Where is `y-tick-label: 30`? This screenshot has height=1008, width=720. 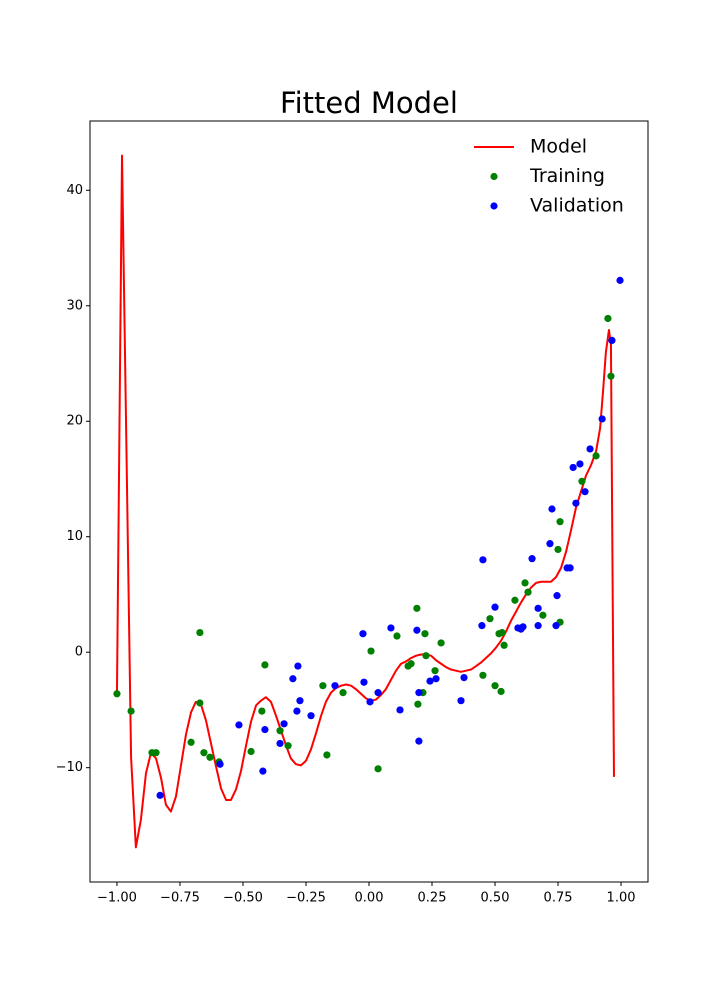 y-tick-label: 30 is located at coordinates (74, 305).